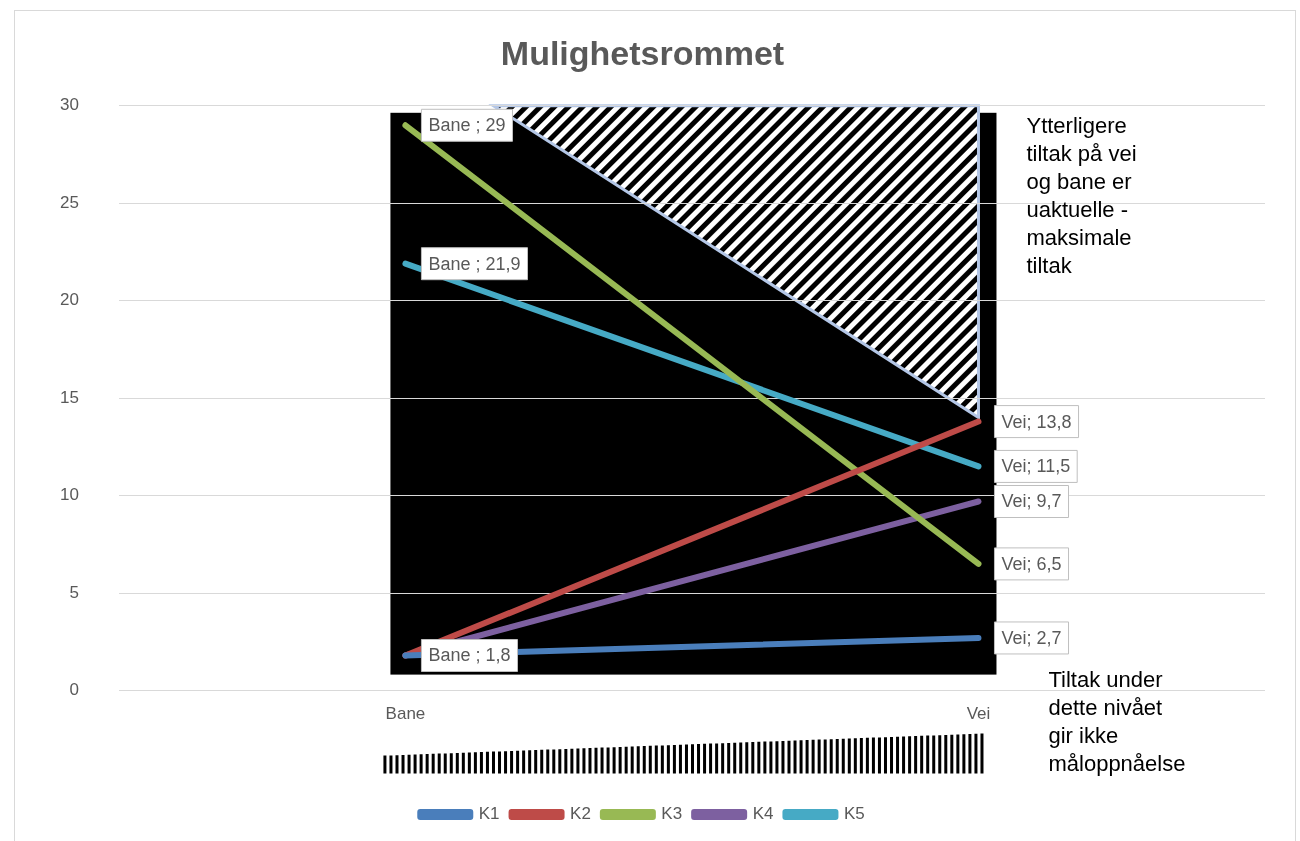 This screenshot has width=1300, height=841. Describe the element at coordinates (469, 655) in the screenshot. I see `data-label: Bane ; 1,8` at that location.